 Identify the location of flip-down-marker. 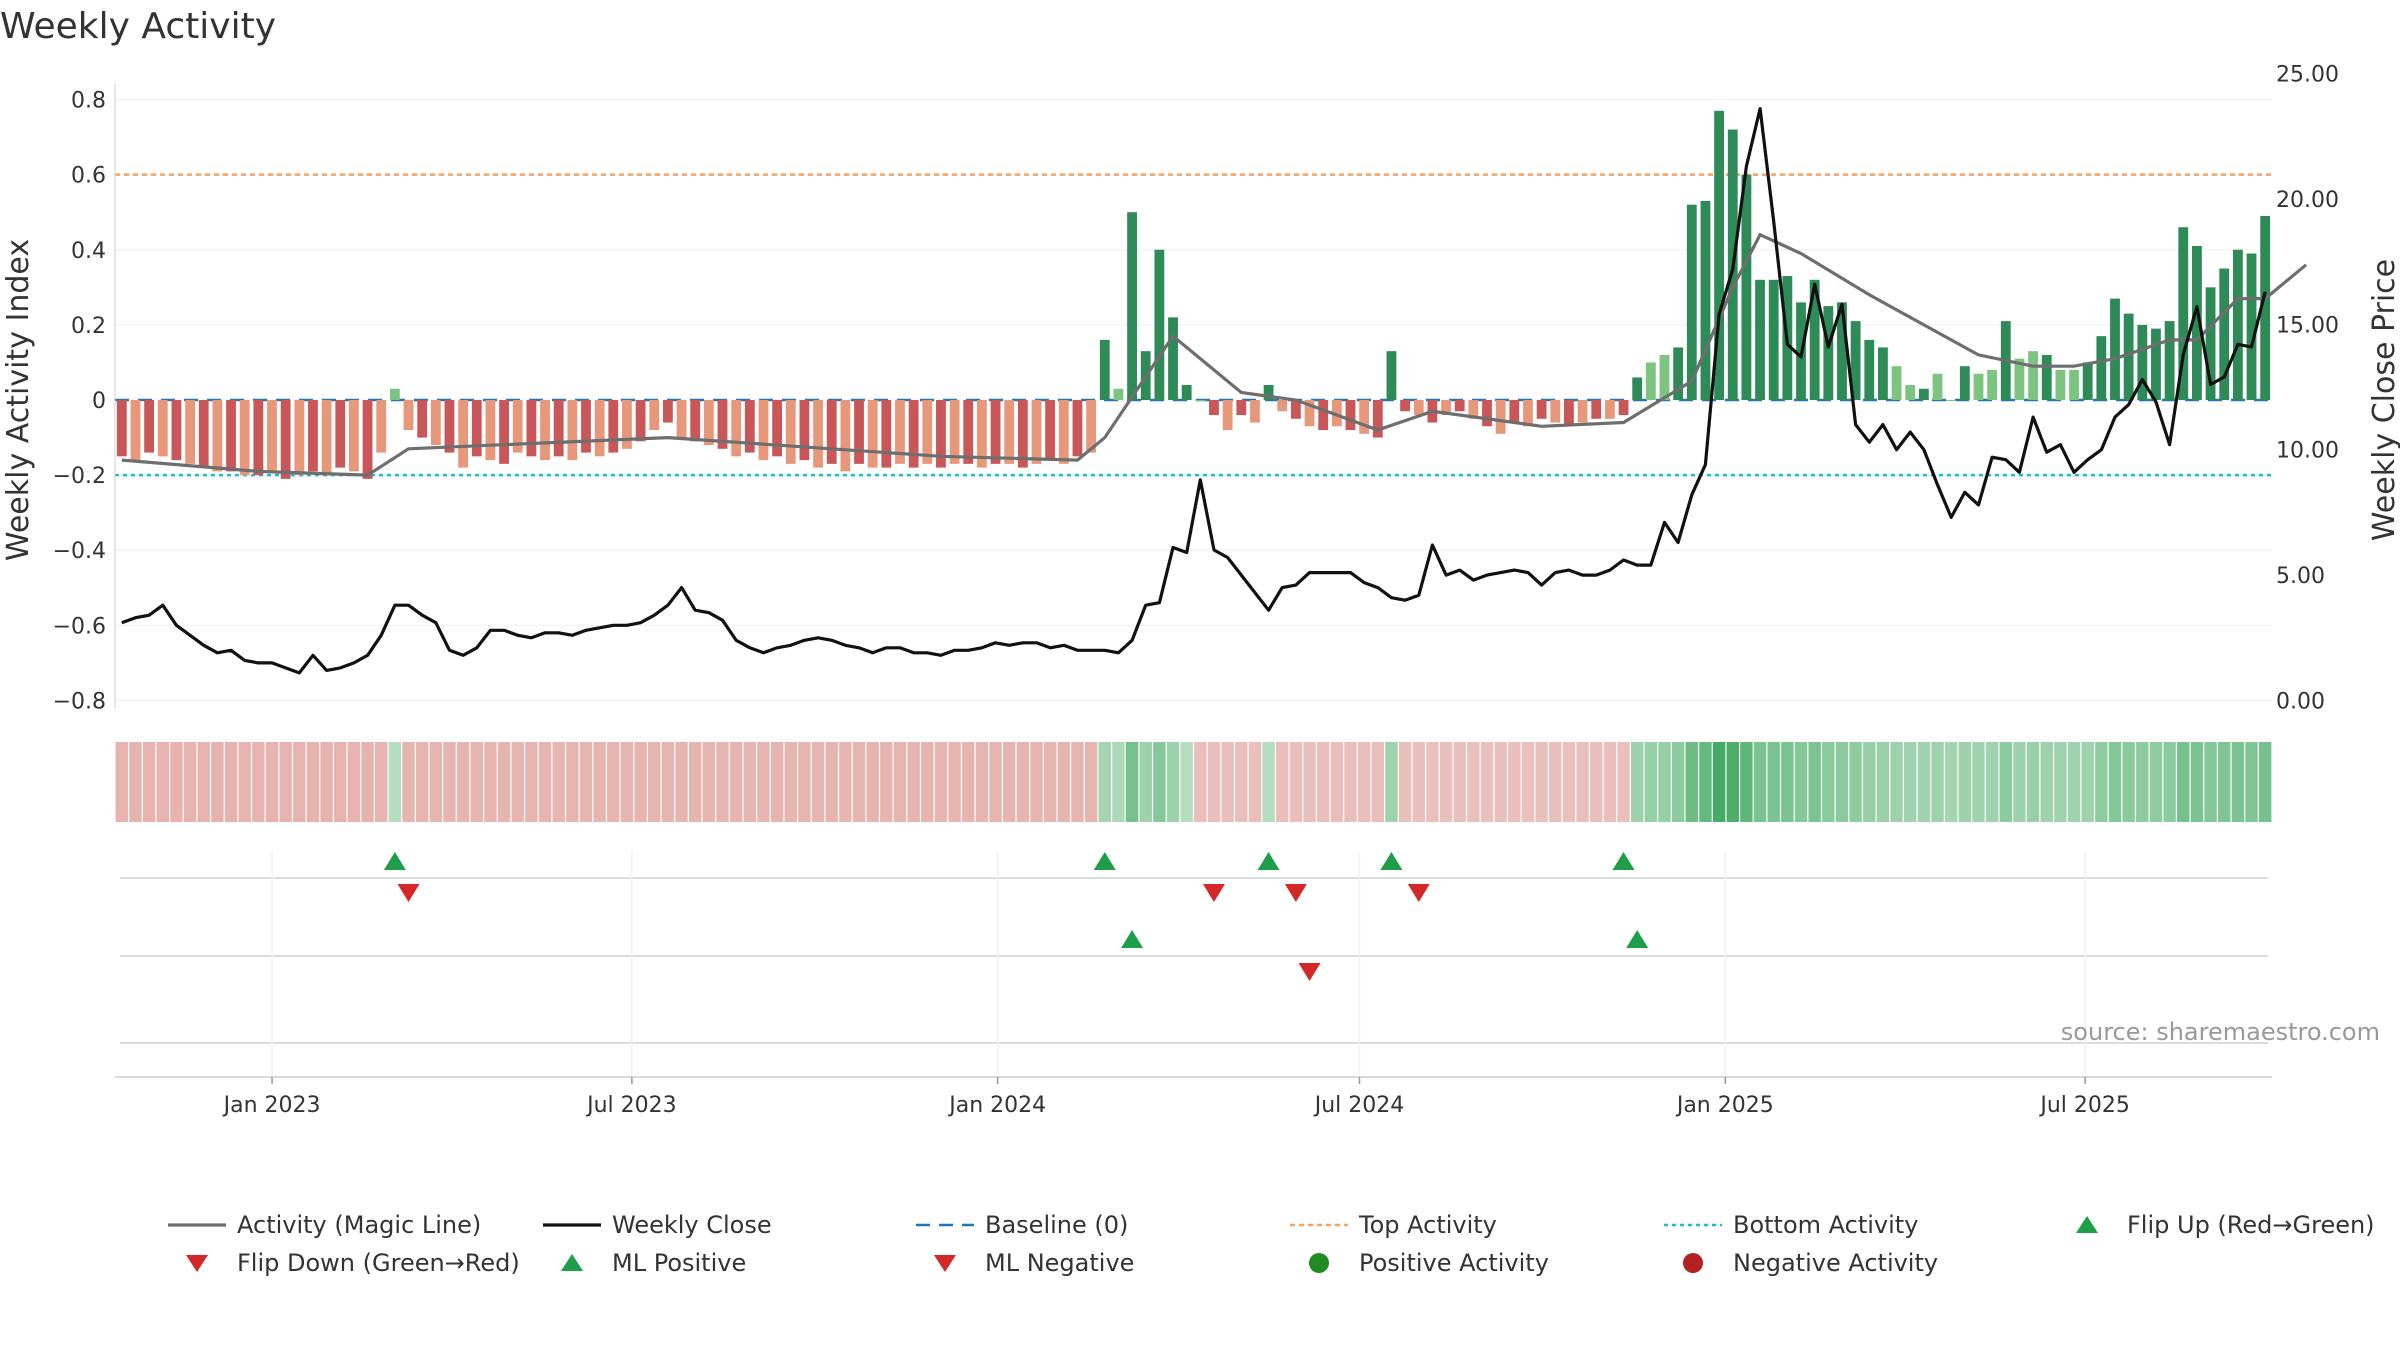
(1295, 893).